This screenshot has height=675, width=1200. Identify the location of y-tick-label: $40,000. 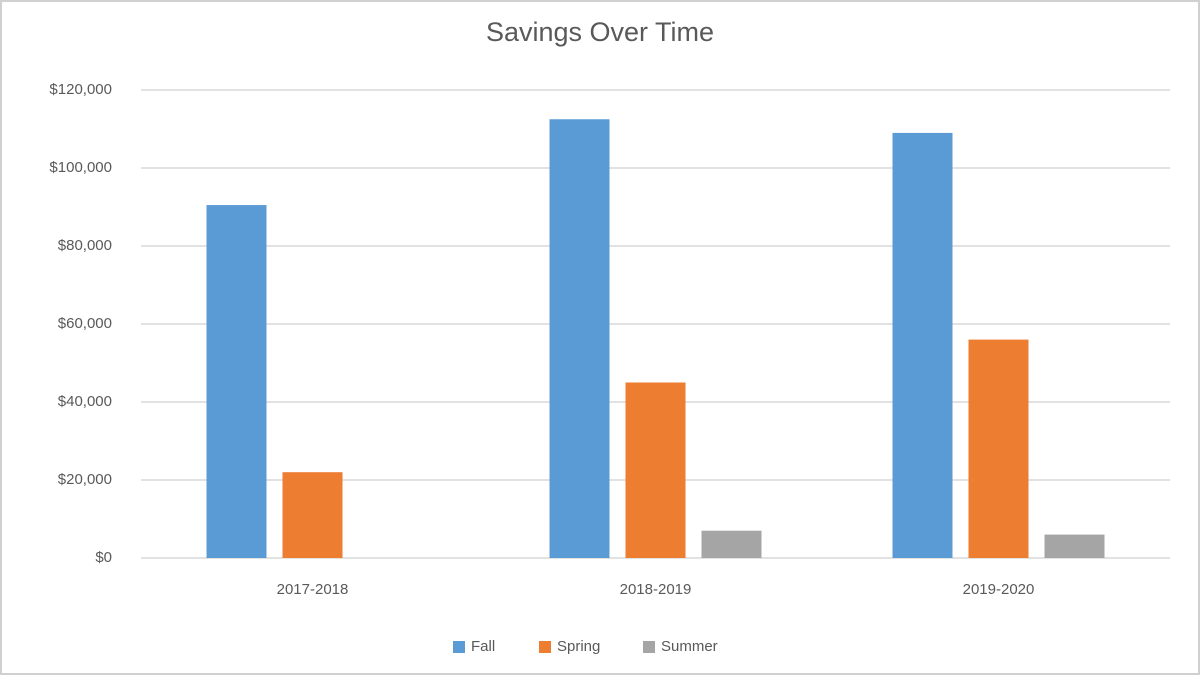
(85, 401).